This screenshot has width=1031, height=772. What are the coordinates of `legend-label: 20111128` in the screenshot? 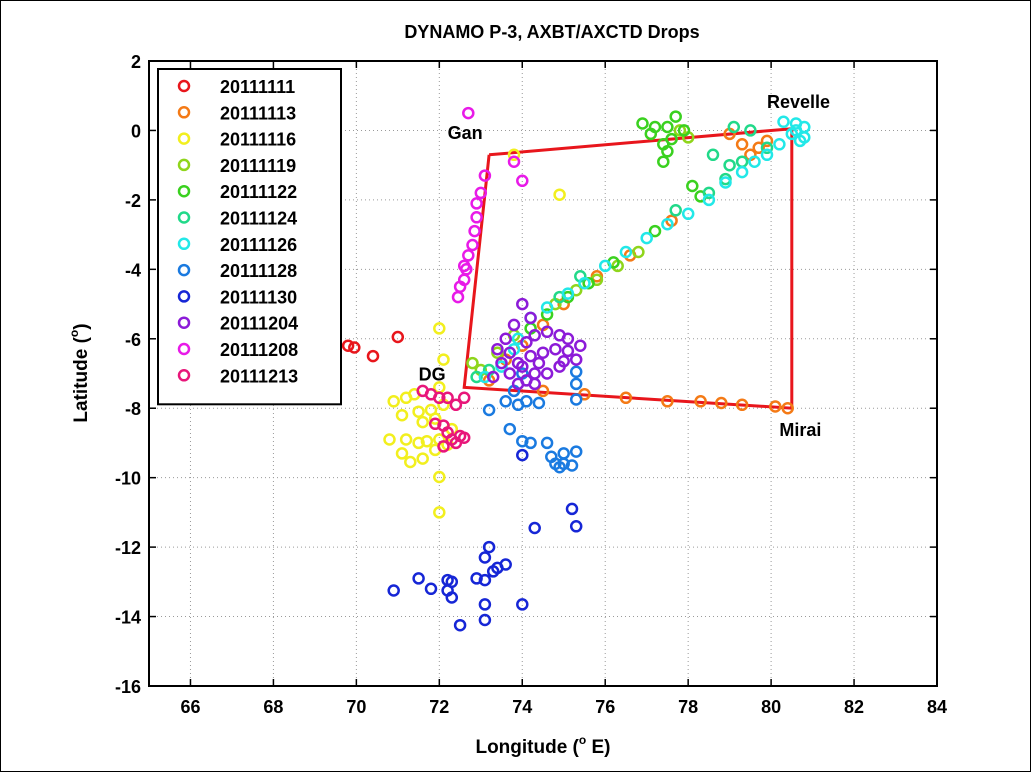 It's located at (258, 271).